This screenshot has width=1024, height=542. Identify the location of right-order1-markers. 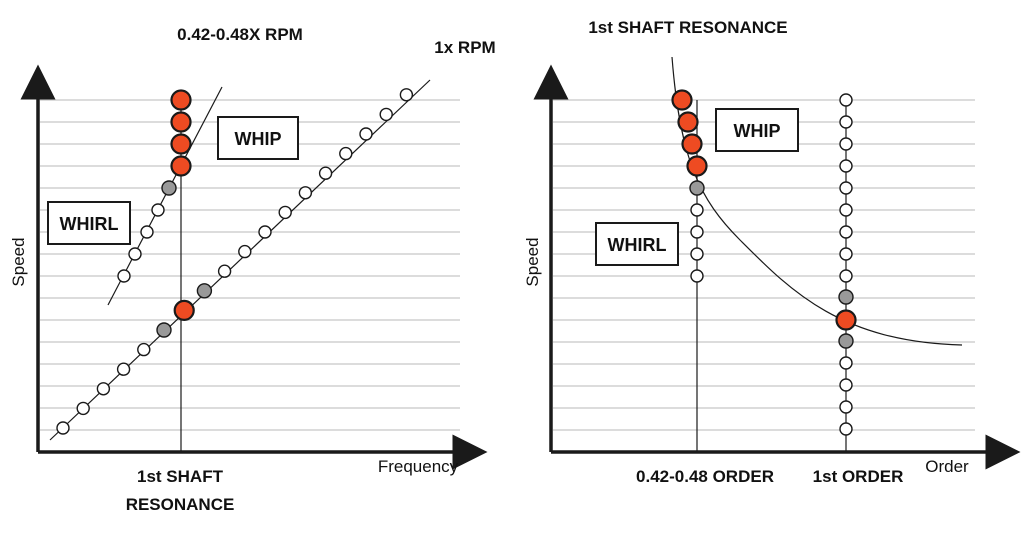
(846, 264).